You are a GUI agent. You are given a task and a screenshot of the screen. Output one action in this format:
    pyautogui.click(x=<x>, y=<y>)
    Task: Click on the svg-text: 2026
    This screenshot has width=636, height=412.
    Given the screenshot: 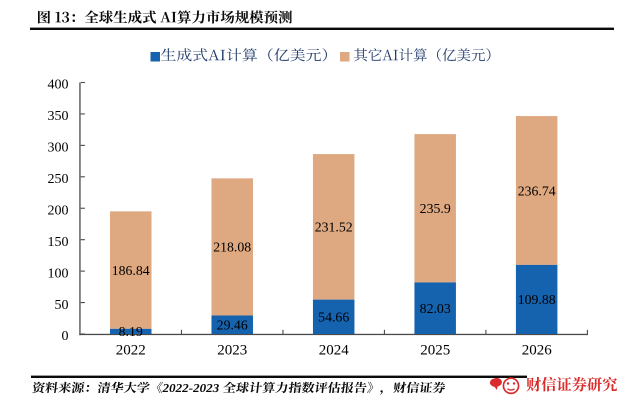 What is the action you would take?
    pyautogui.click(x=537, y=351)
    